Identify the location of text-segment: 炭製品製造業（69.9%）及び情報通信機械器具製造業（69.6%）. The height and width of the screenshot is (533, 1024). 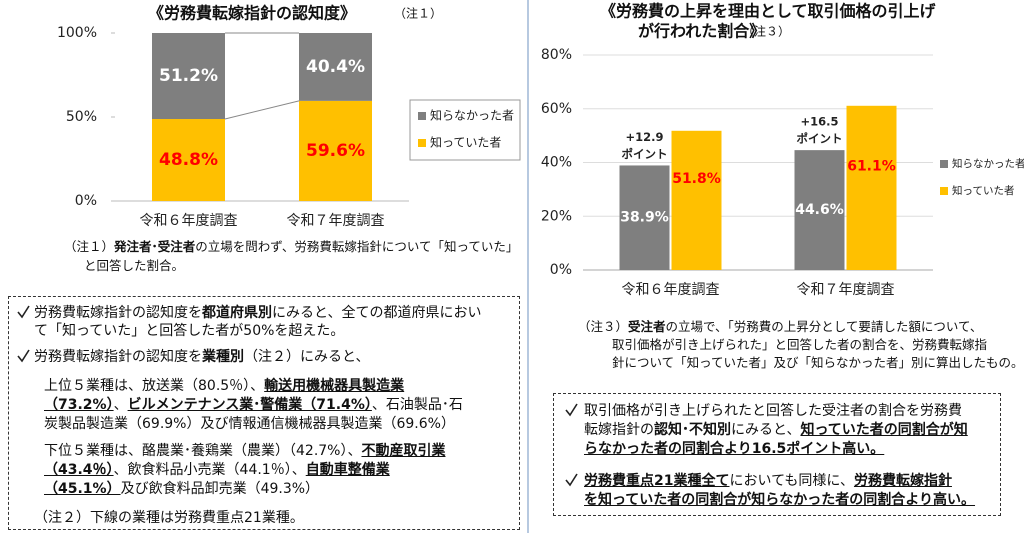
(249, 424).